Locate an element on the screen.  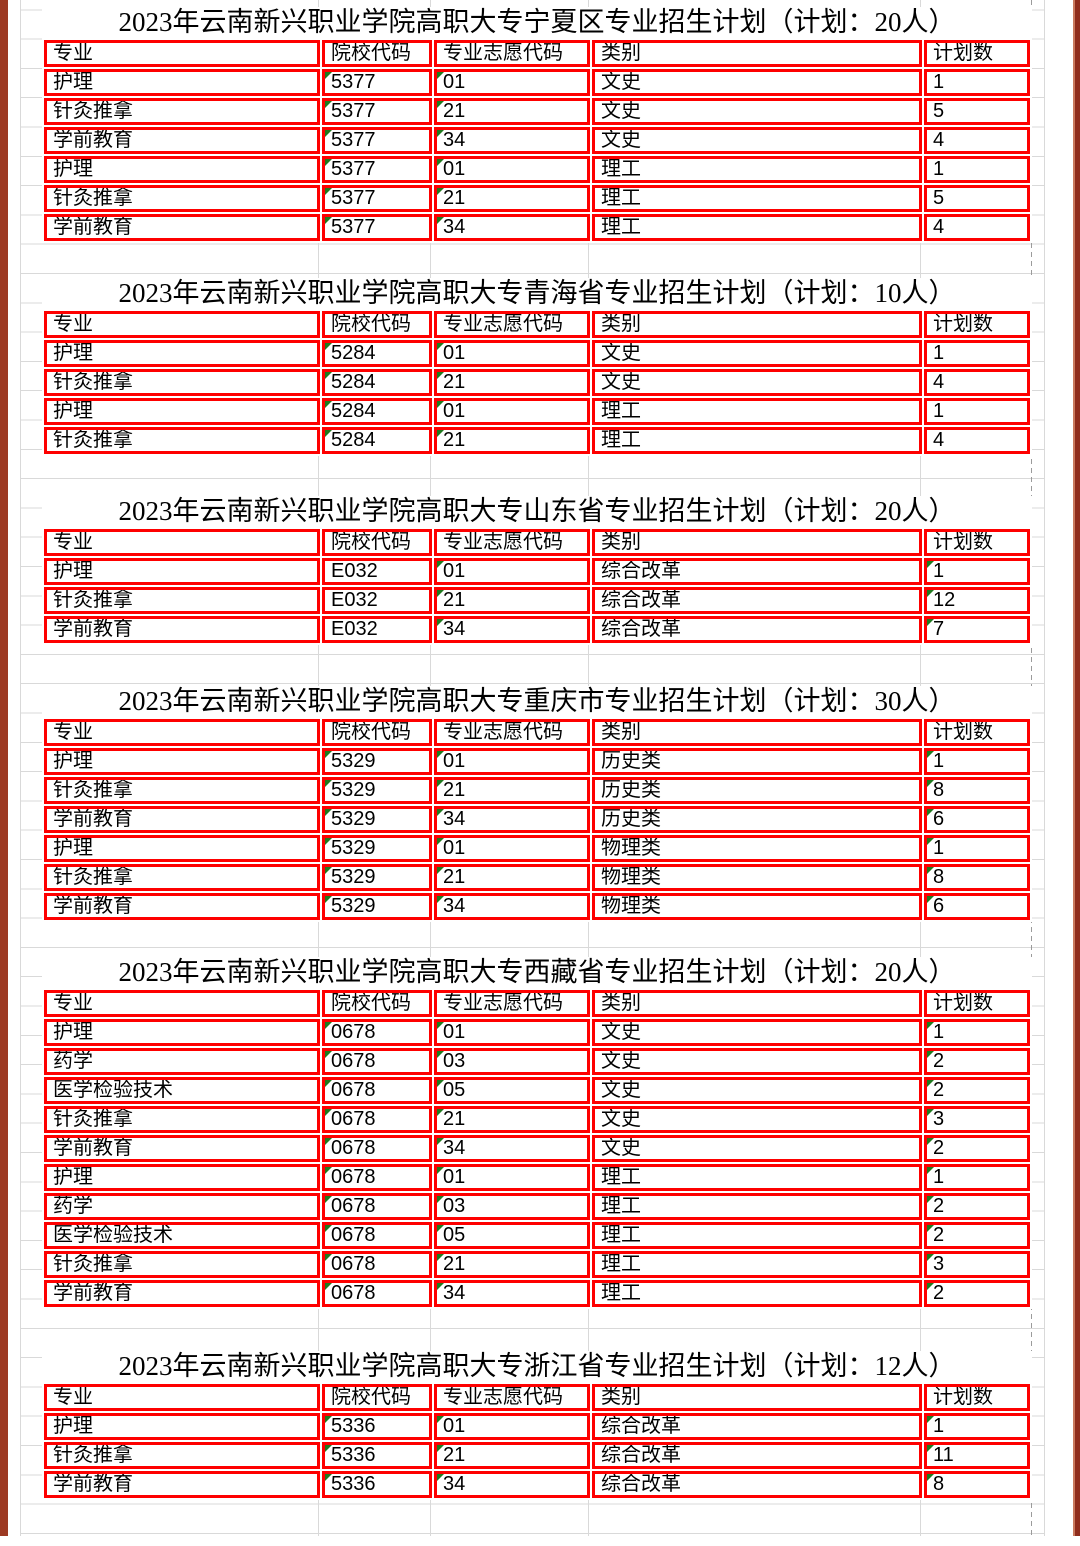
table-title: 2023年云南新兴职业学院高职大专西藏省专业招生计划（计划：20人） is located at coordinates (537, 972).